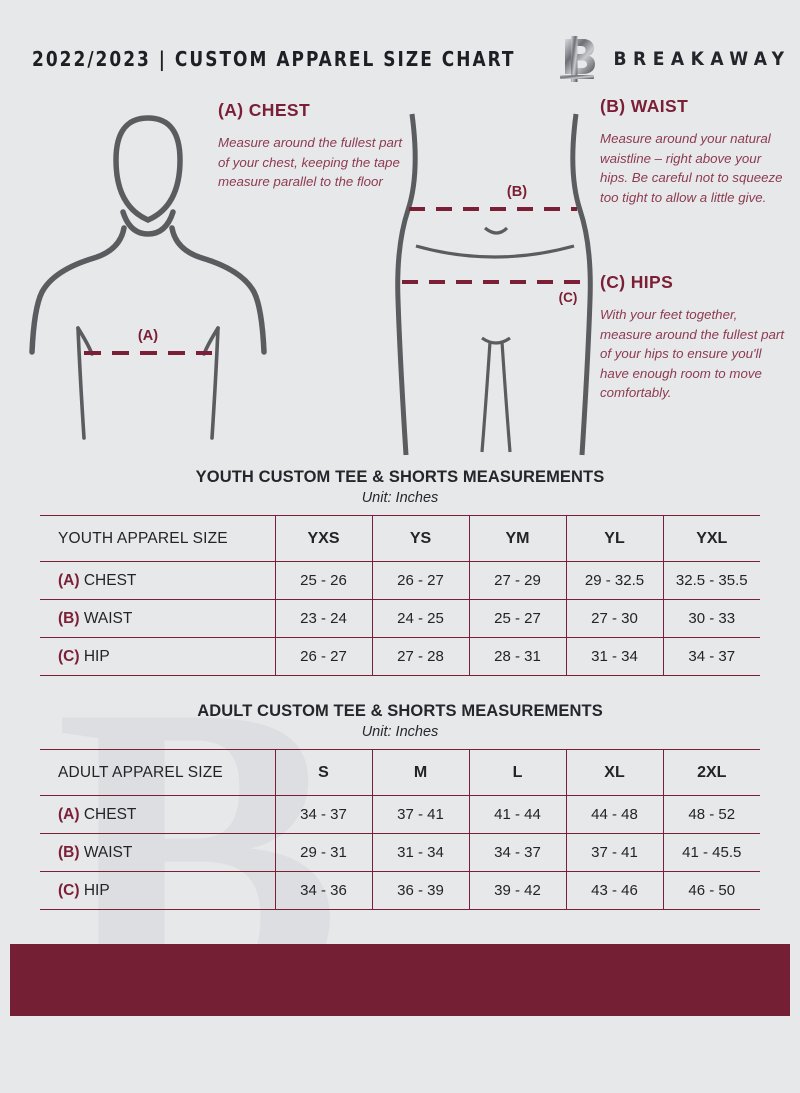 The height and width of the screenshot is (1093, 800). What do you see at coordinates (323, 618) in the screenshot?
I see `cell-value: 23 - 24` at bounding box center [323, 618].